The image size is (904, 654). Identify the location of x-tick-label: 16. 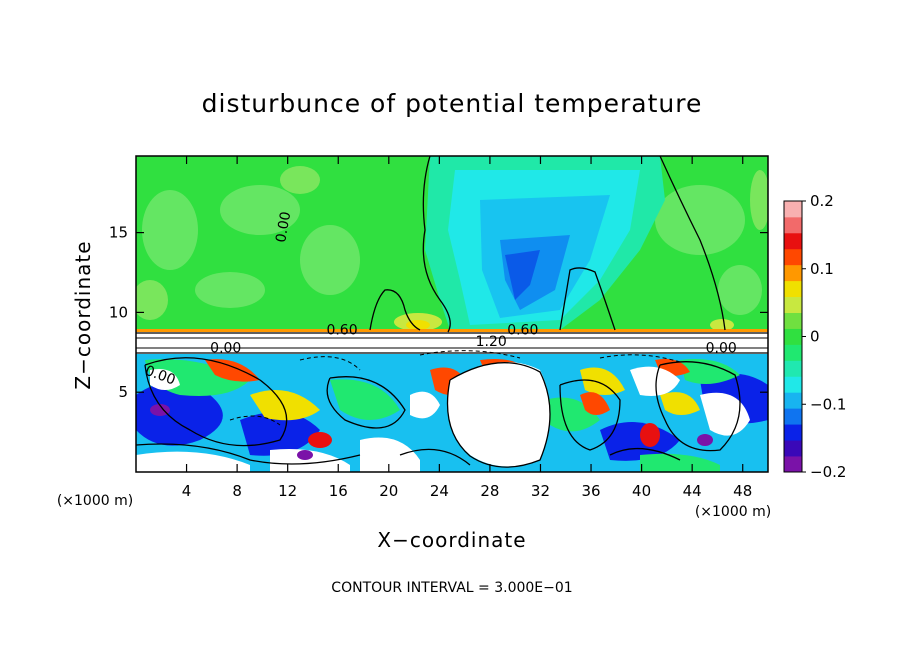
(338, 491).